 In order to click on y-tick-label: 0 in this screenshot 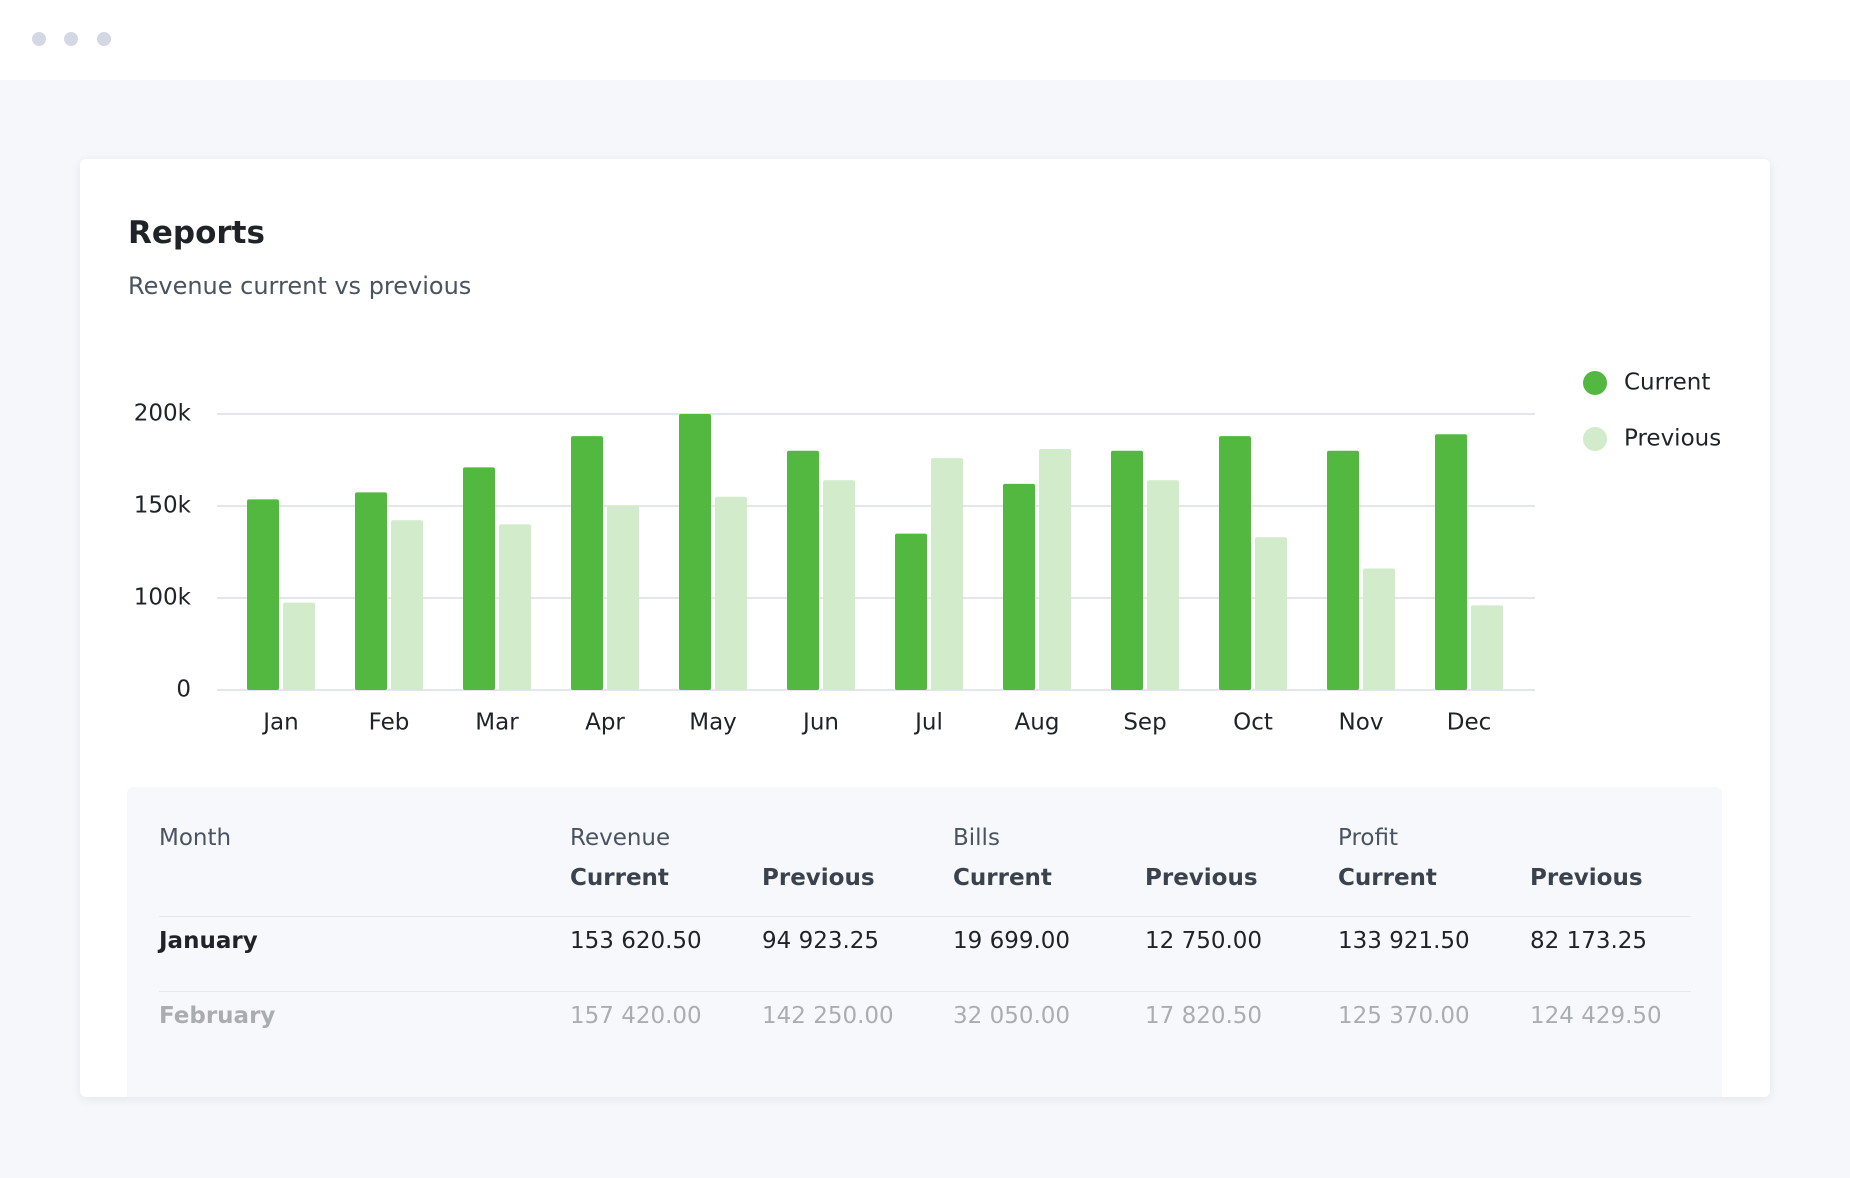, I will do `click(183, 690)`.